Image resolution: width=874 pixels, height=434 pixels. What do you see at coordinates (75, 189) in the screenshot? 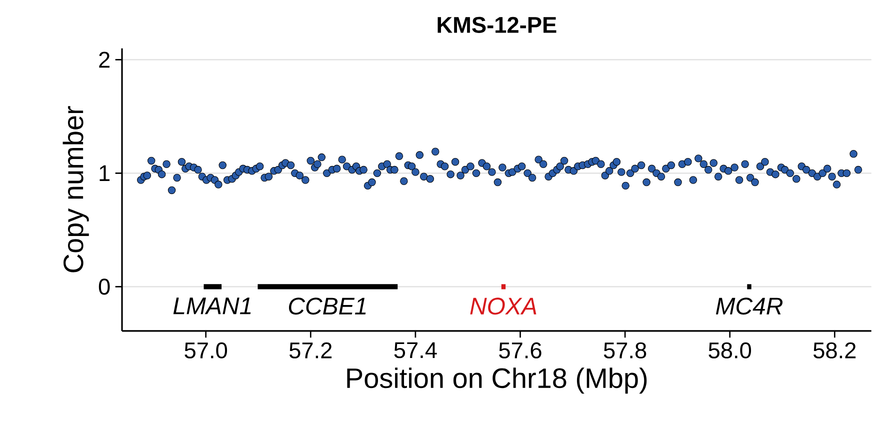
I see `y-axis-title: Copy number` at bounding box center [75, 189].